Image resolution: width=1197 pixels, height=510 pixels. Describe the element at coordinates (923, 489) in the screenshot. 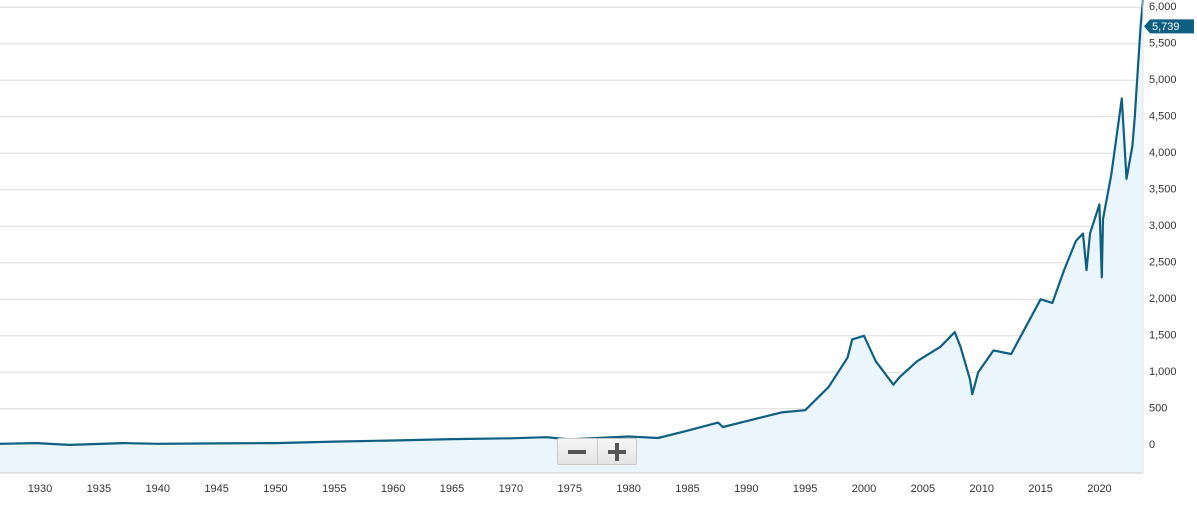

I see `x-tick-label: 2005` at that location.